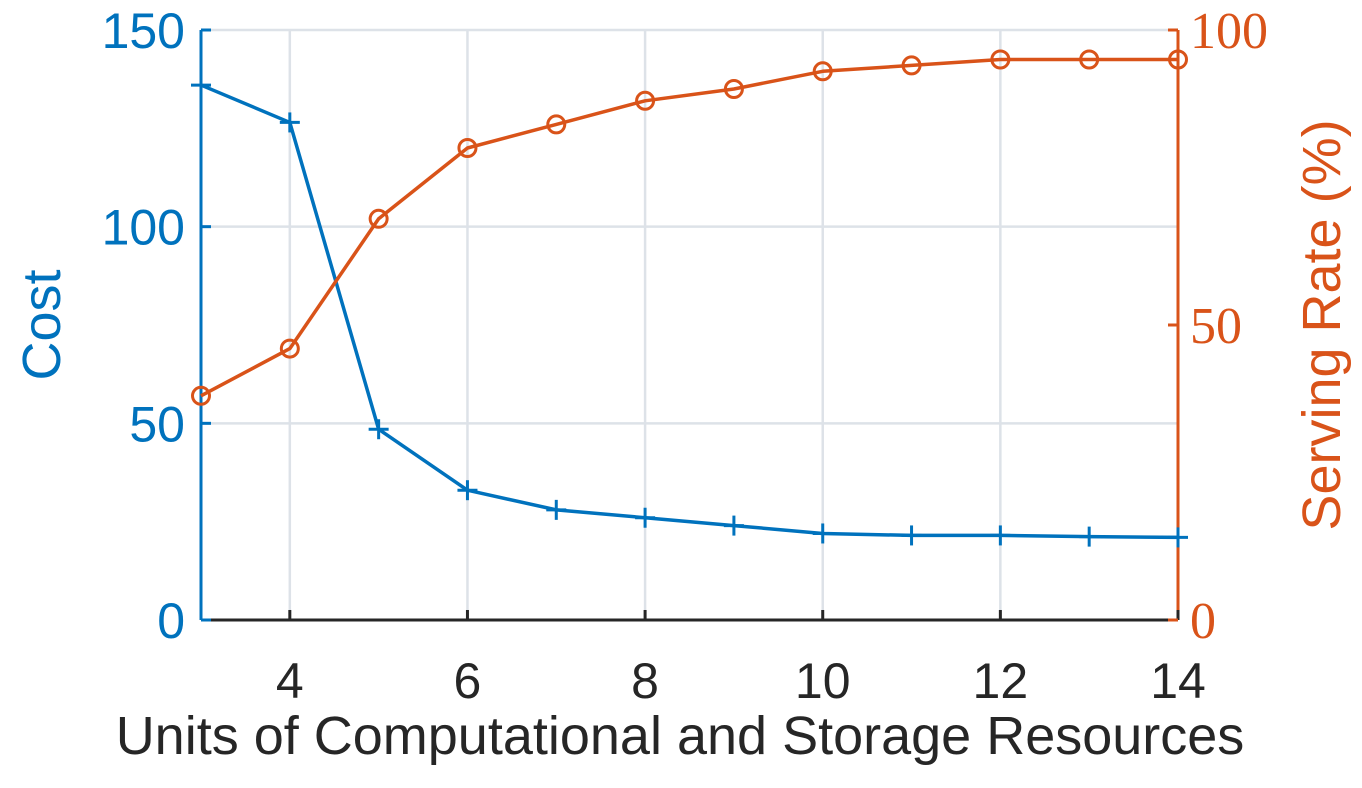 The width and height of the screenshot is (1362, 788). I want to click on x-tick-label: 4, so click(290, 681).